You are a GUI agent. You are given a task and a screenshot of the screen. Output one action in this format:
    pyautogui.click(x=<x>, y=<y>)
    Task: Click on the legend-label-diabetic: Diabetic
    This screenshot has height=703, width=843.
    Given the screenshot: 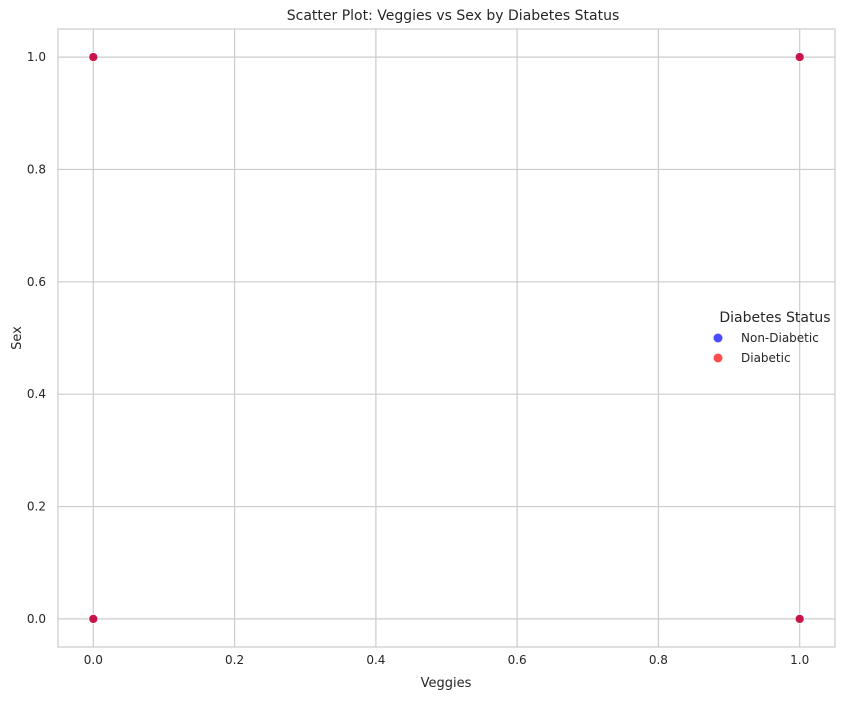 What is the action you would take?
    pyautogui.click(x=766, y=358)
    